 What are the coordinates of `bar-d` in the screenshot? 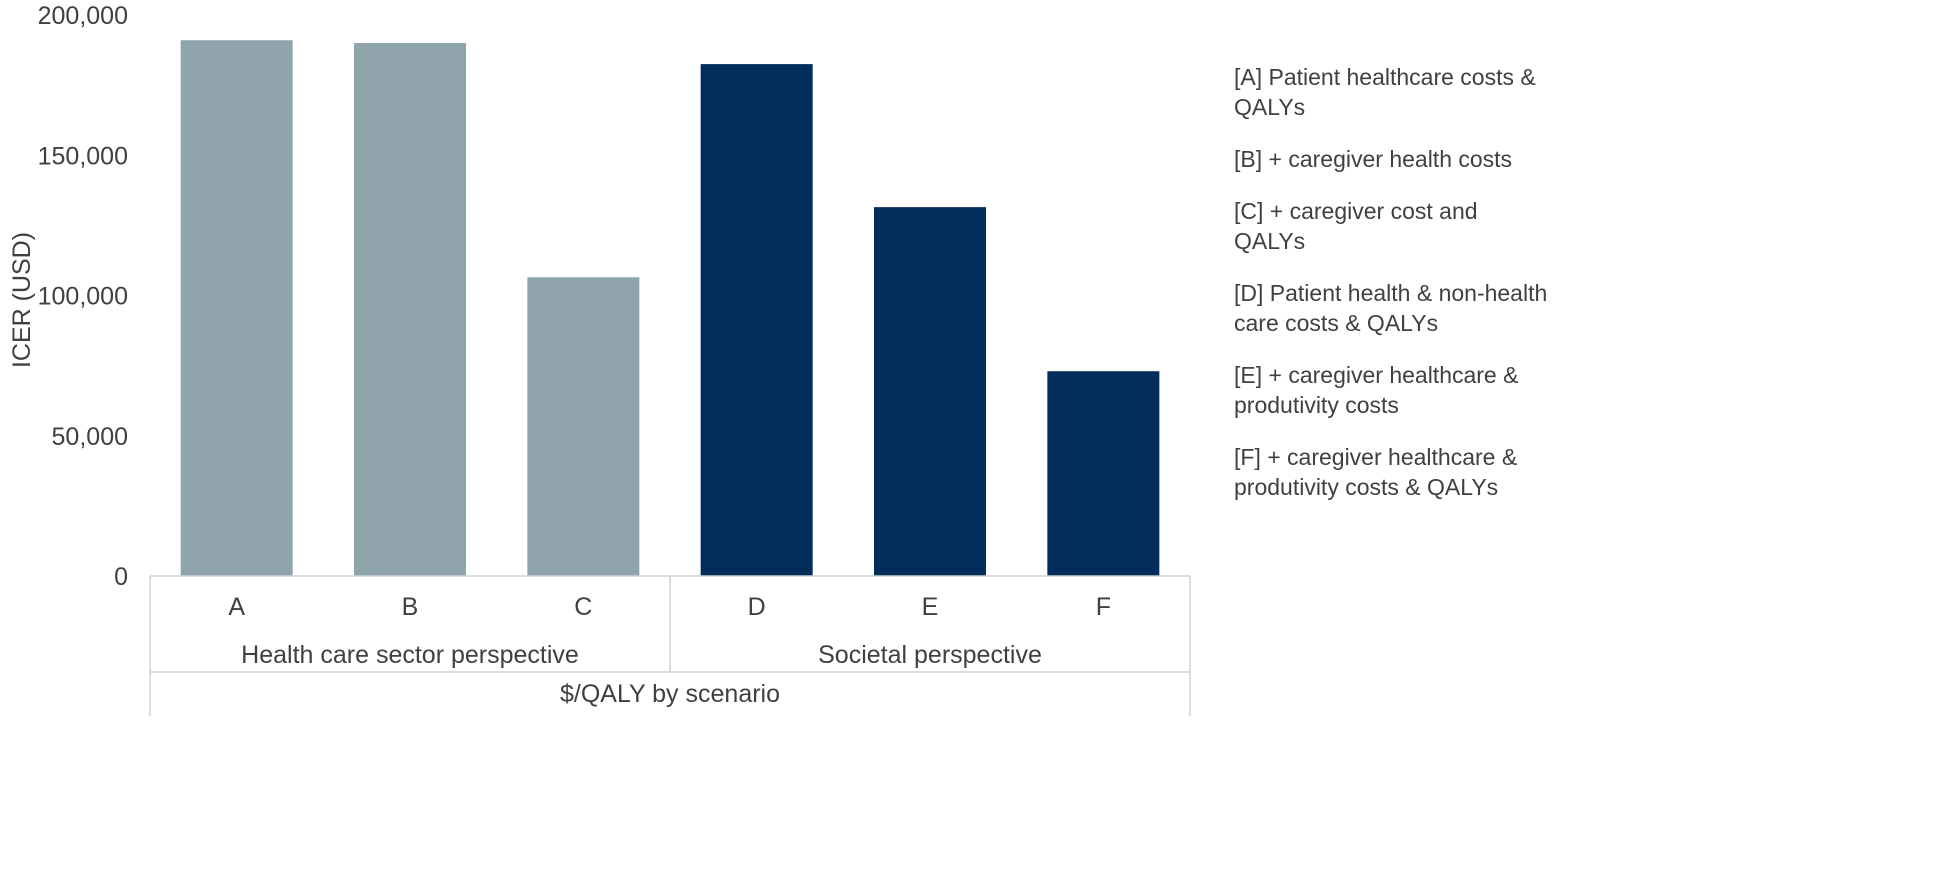 It's located at (756, 320).